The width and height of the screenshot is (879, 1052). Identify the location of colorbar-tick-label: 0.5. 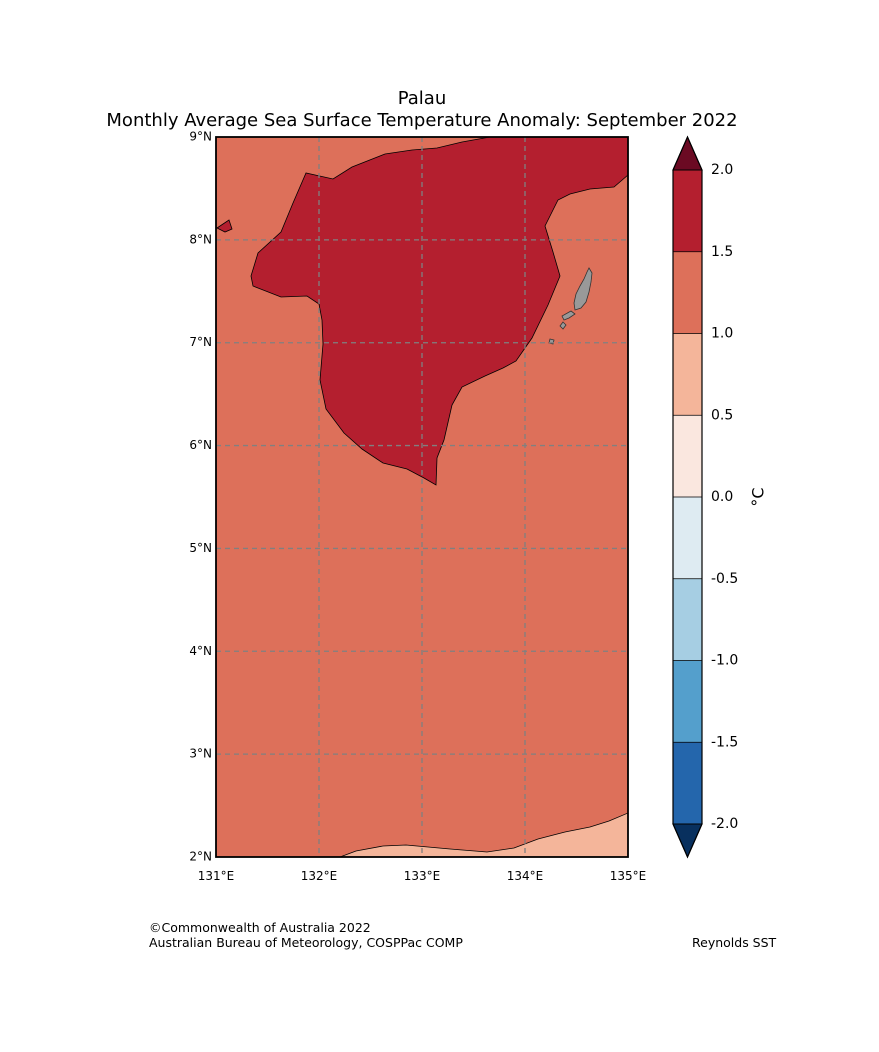
(722, 415).